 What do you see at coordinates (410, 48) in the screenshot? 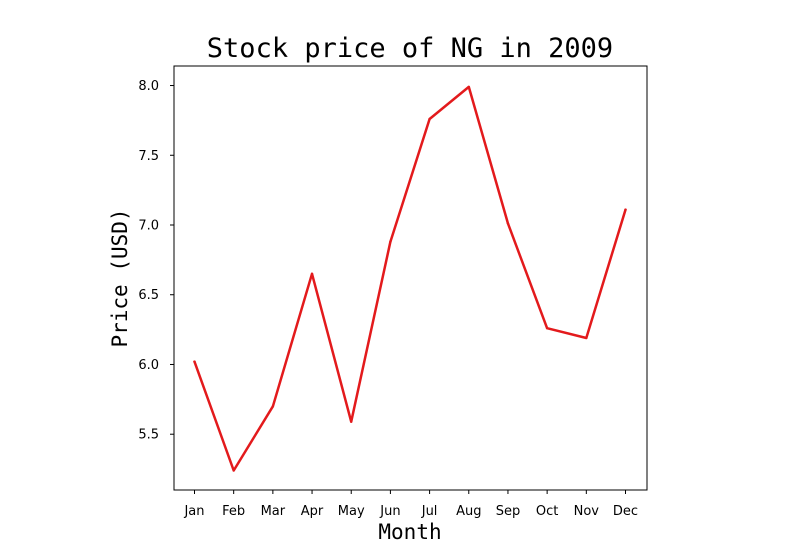
I see `chart-title: Stock price of NG in 2009` at bounding box center [410, 48].